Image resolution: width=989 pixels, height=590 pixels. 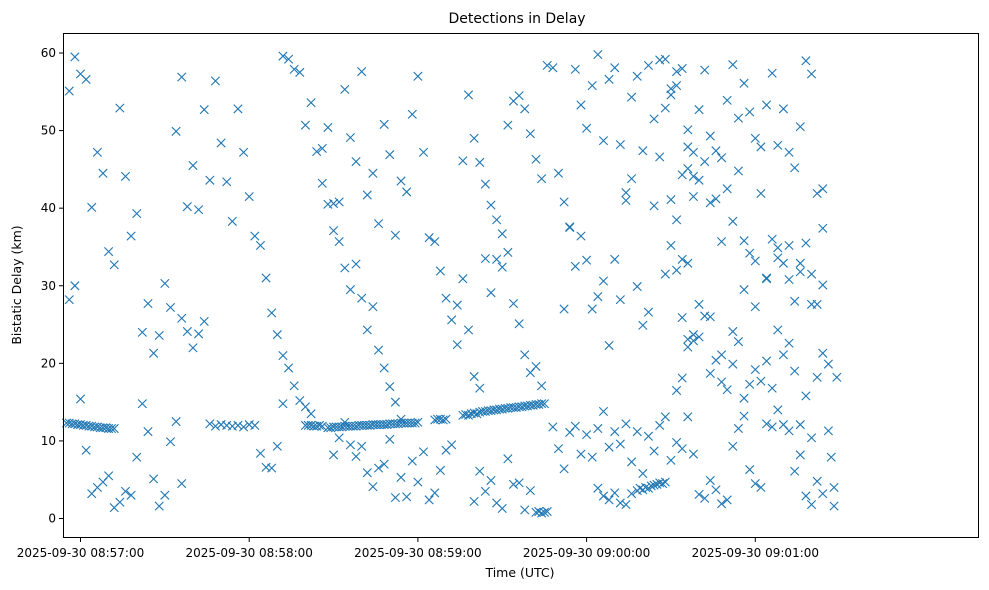 I want to click on x-tick-label: 2025-09-30 09:01:00, so click(x=755, y=553).